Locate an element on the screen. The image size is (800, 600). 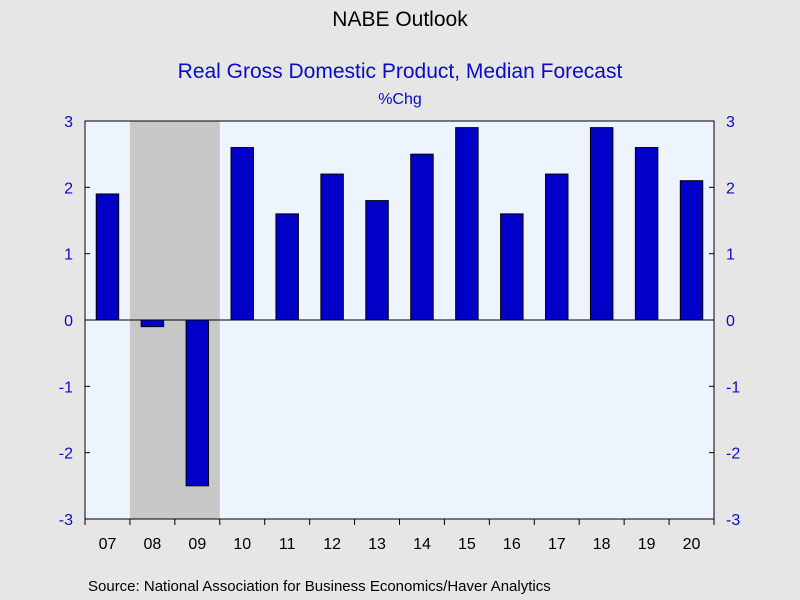
y-tick-label-left: 1 is located at coordinates (68, 255).